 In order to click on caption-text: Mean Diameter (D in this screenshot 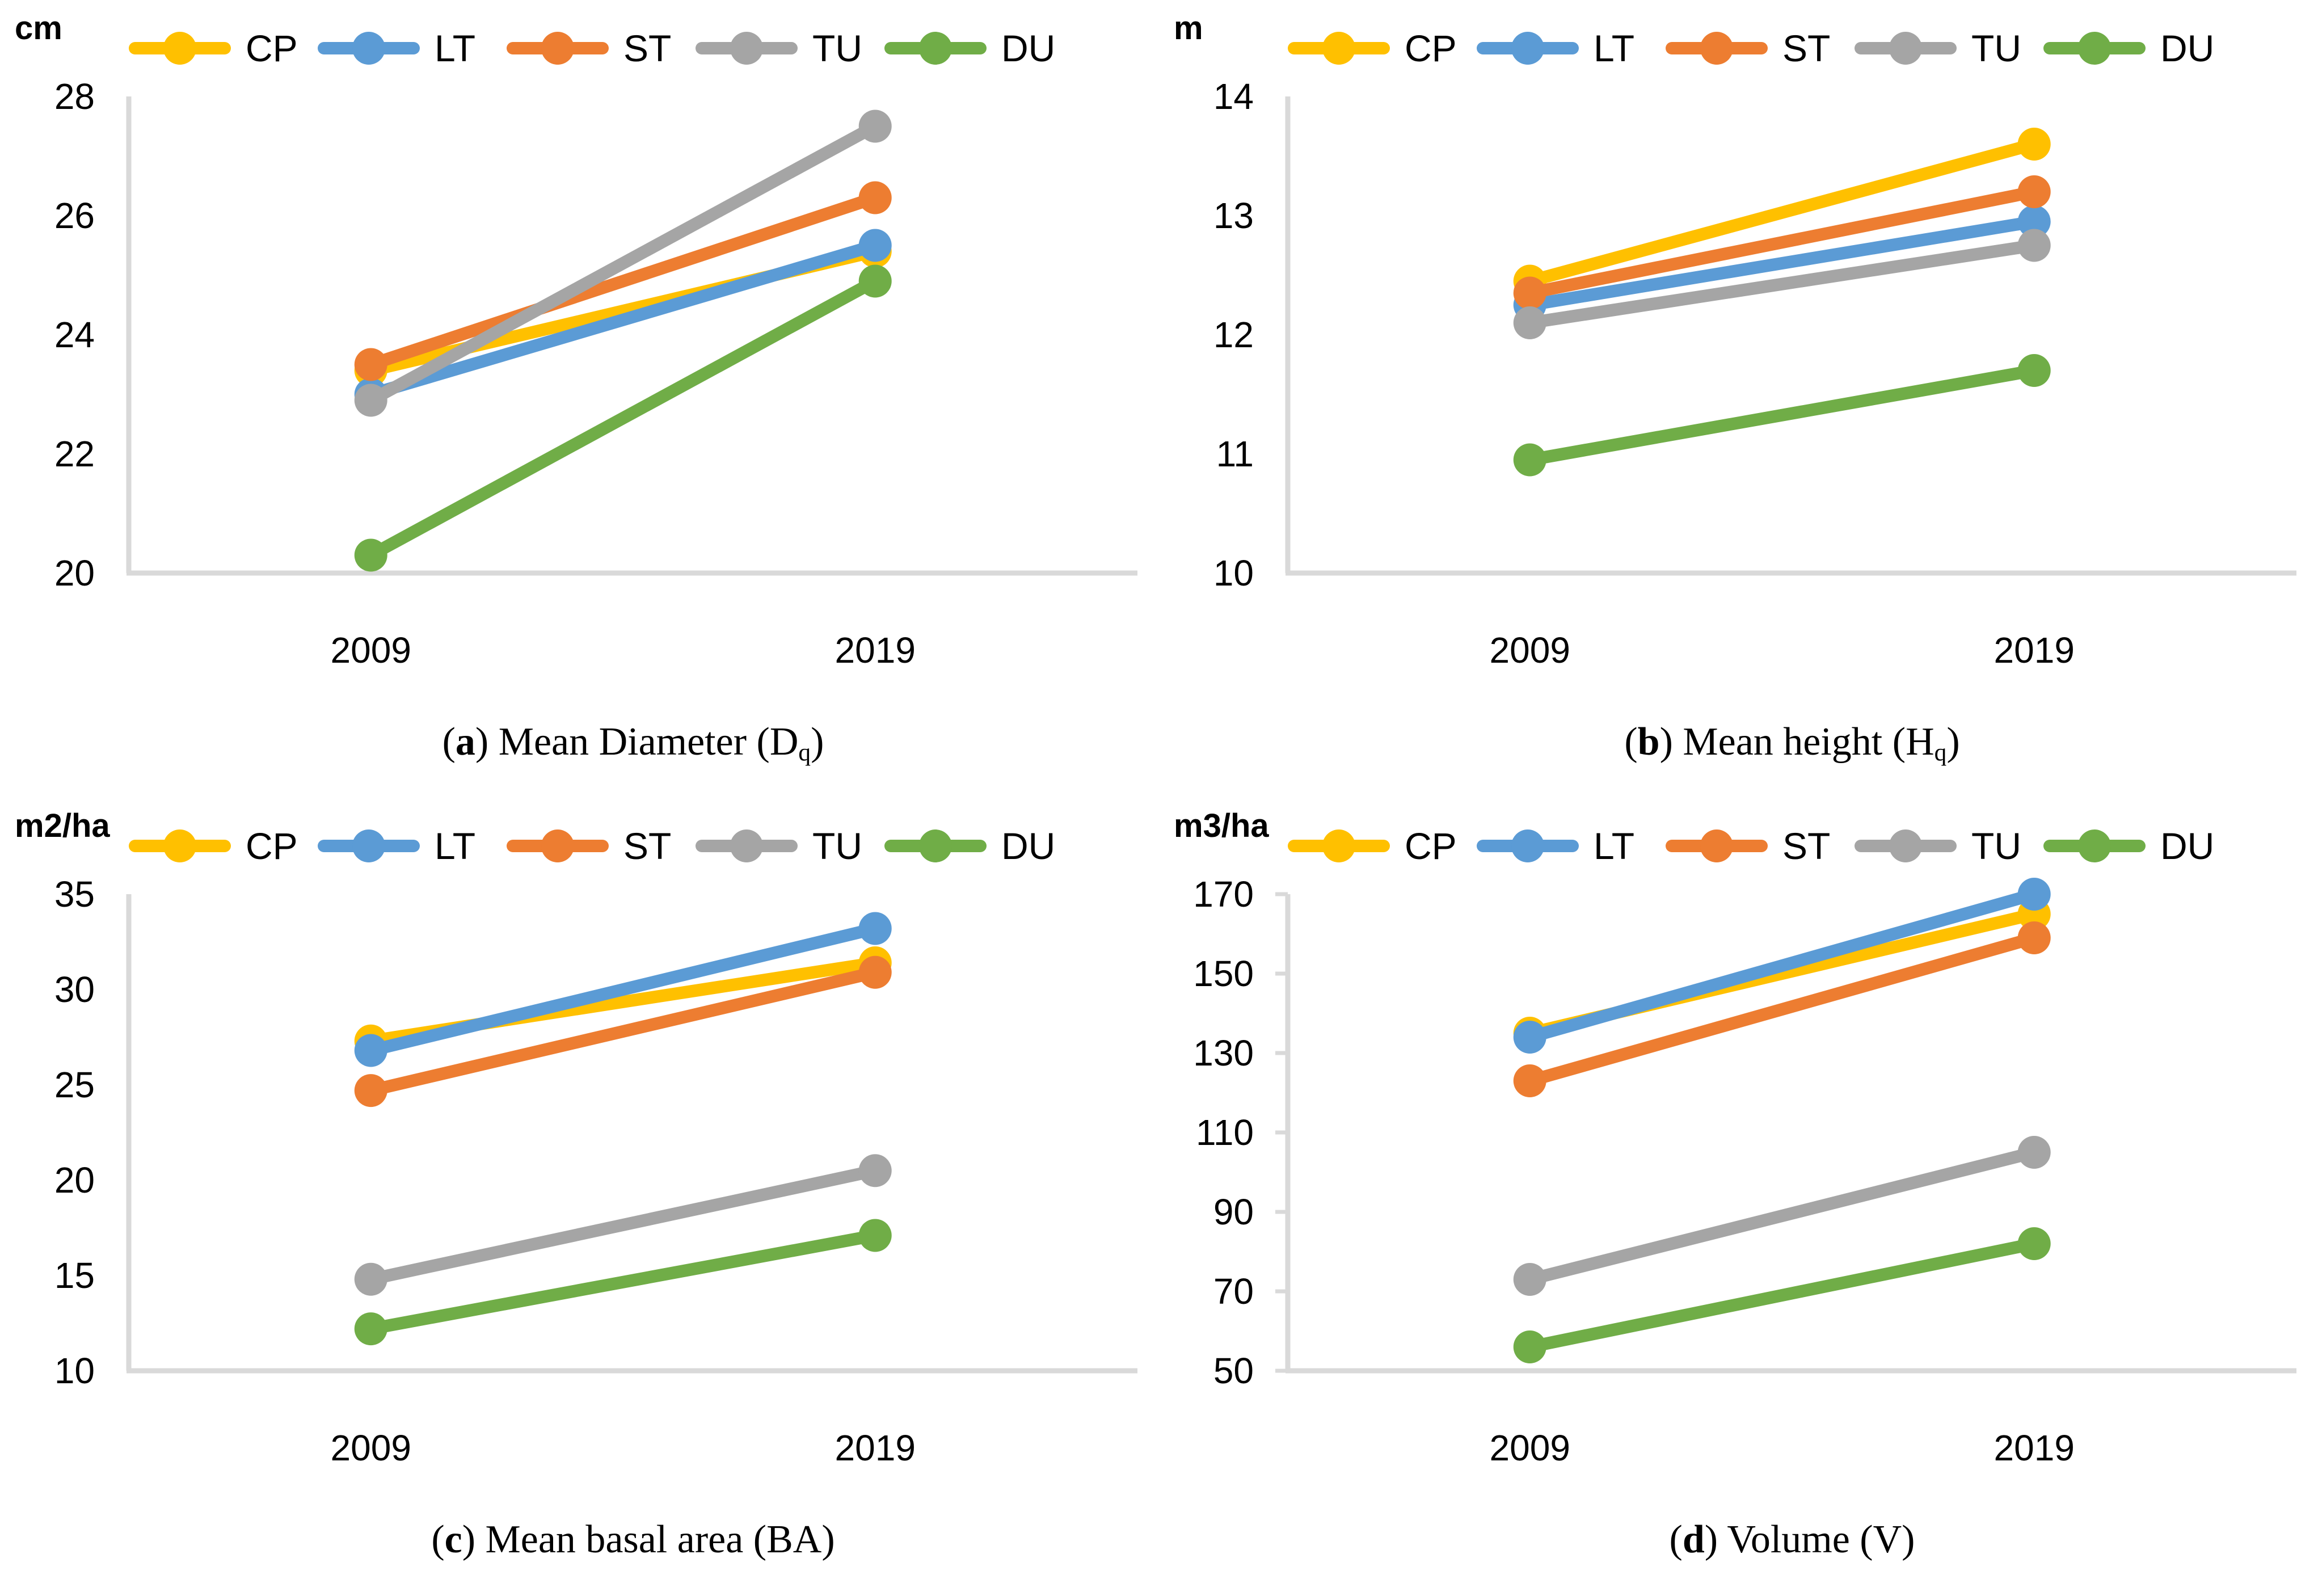, I will do `click(648, 742)`.